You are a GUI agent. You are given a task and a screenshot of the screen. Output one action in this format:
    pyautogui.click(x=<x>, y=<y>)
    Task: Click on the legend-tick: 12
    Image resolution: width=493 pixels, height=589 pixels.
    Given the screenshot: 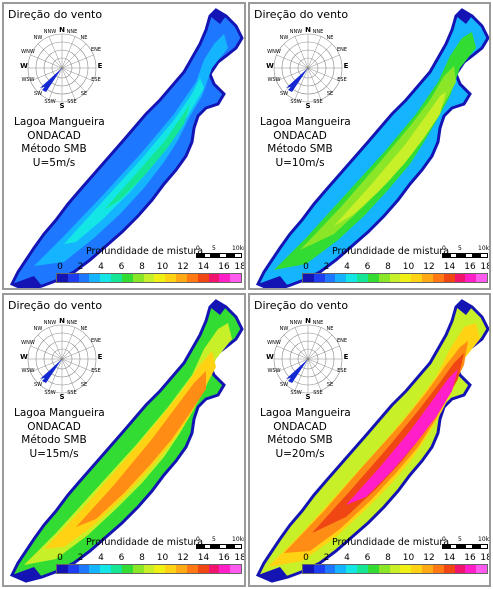 What is the action you would take?
    pyautogui.click(x=183, y=558)
    